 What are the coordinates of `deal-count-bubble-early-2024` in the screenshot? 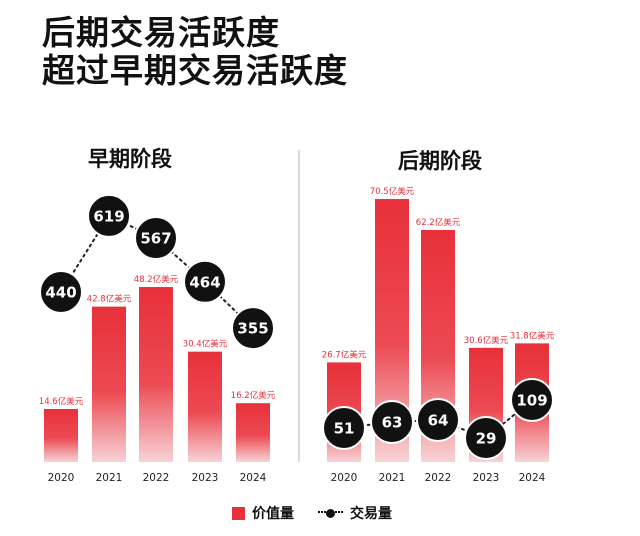 It's located at (253, 328).